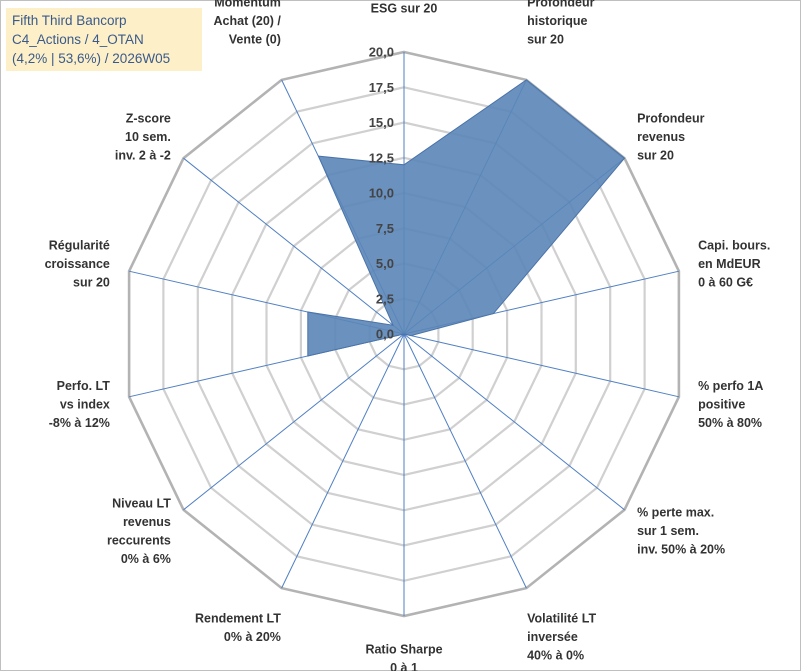 The height and width of the screenshot is (671, 801). Describe the element at coordinates (385, 334) in the screenshot. I see `radial-tick-label: 0,0` at that location.